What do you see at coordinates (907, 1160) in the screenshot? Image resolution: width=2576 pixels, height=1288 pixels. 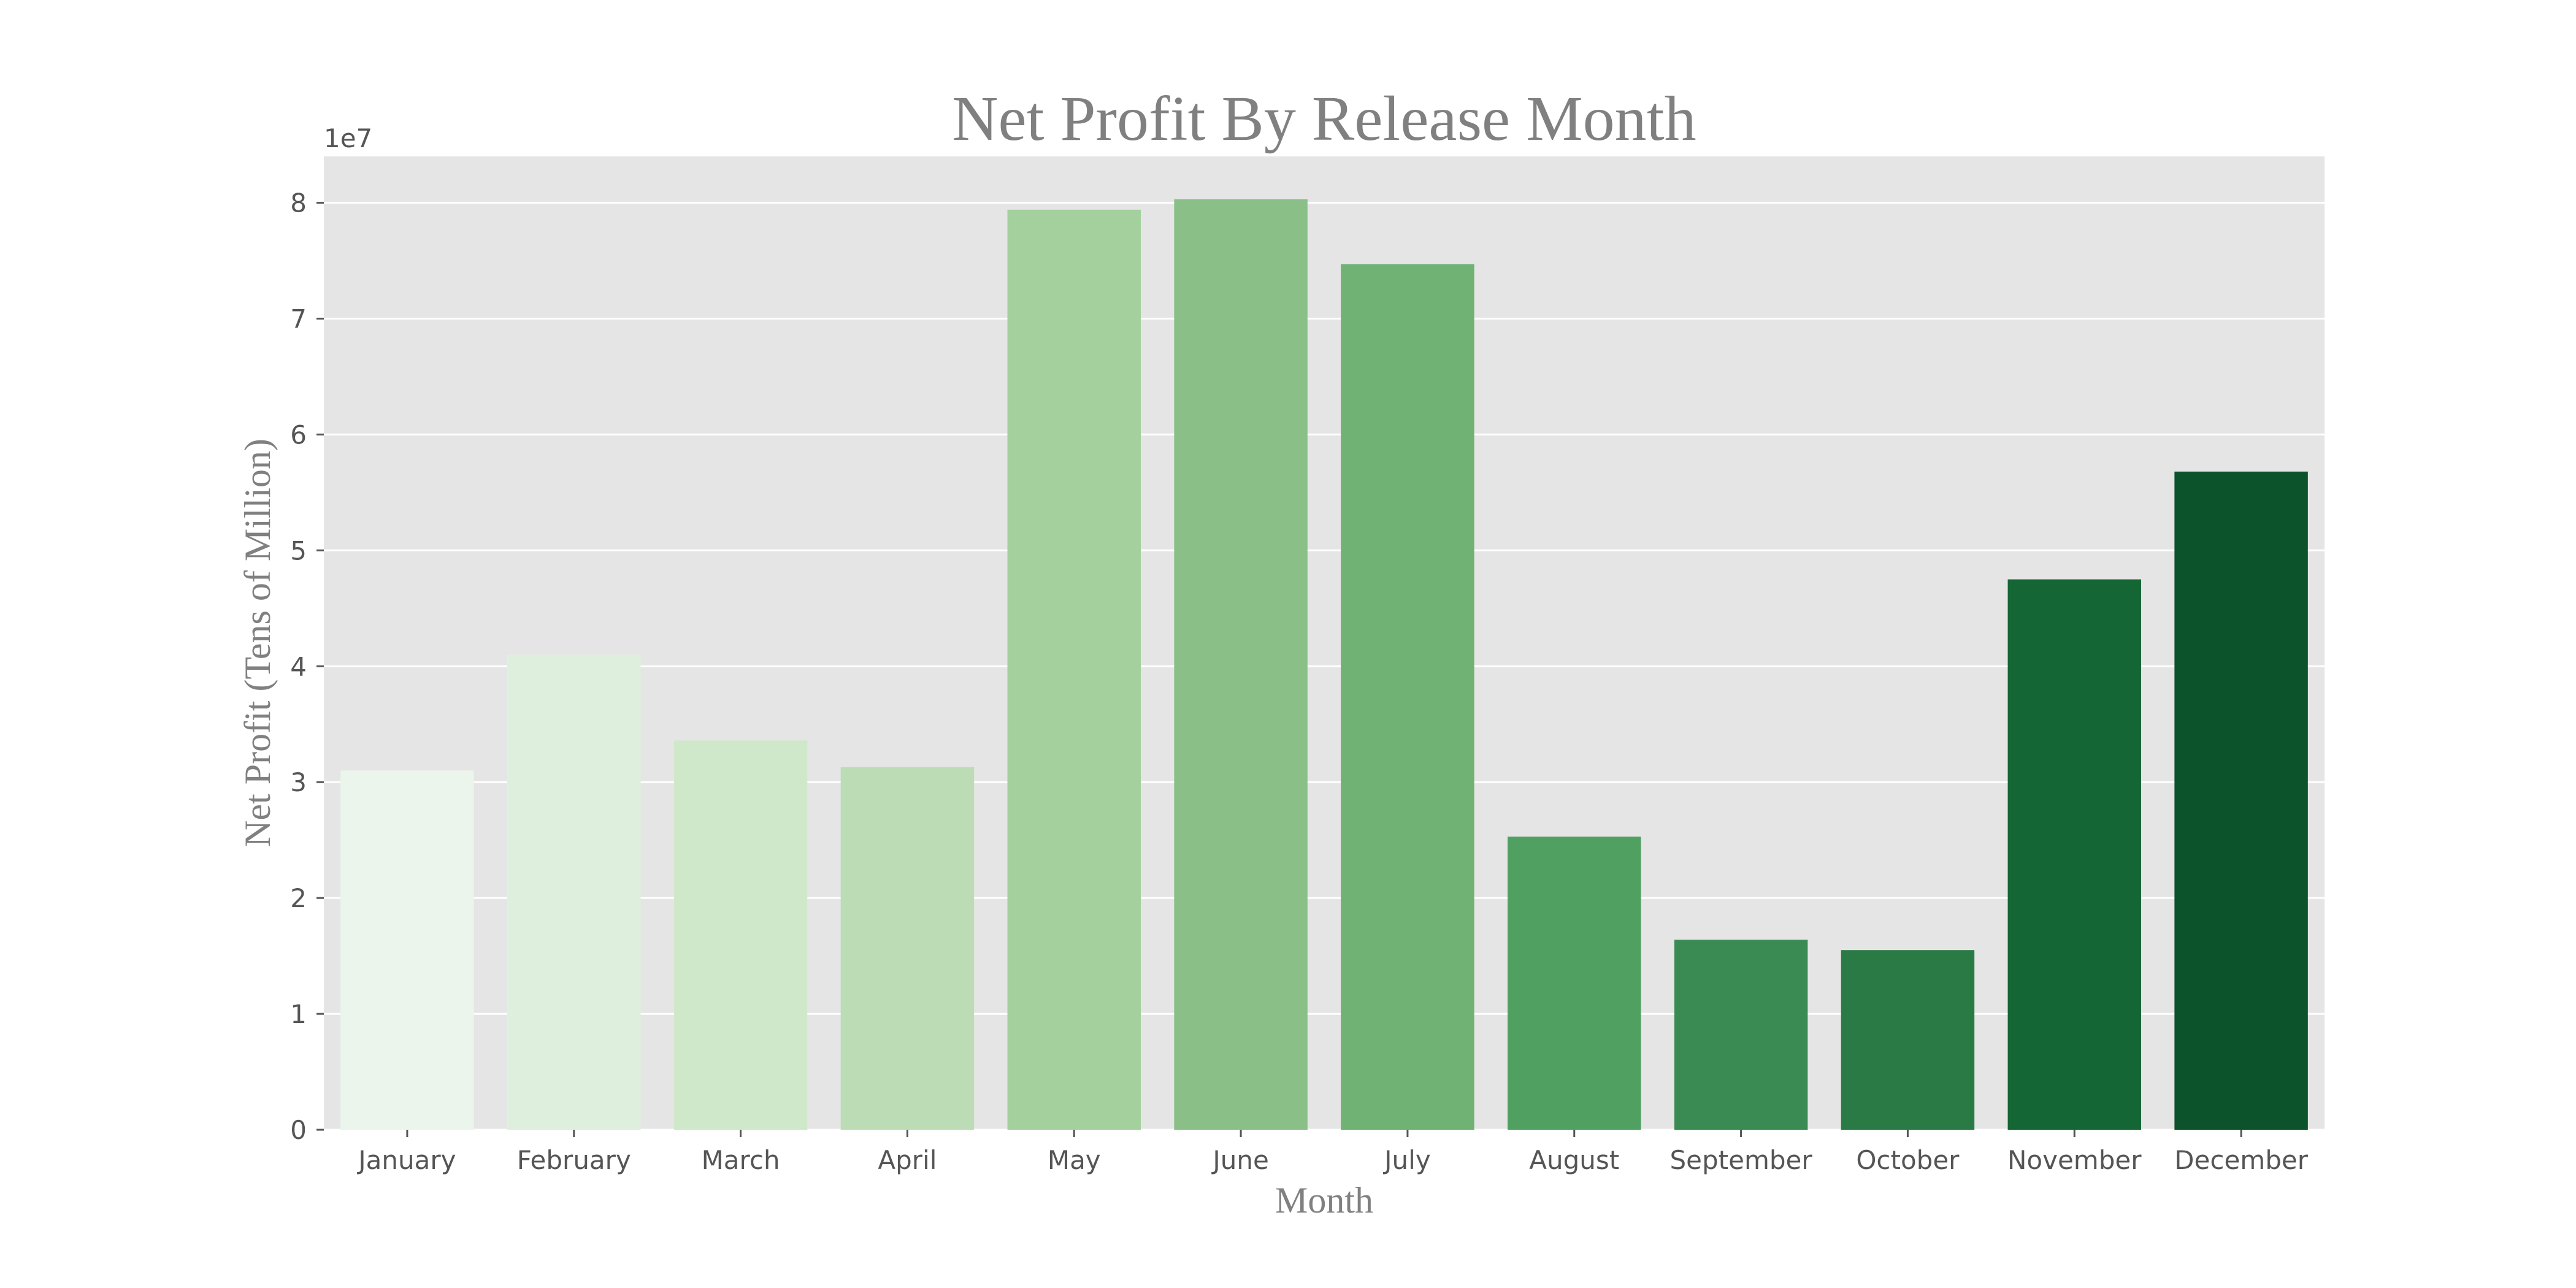 I see `x-tick-label-april: April` at bounding box center [907, 1160].